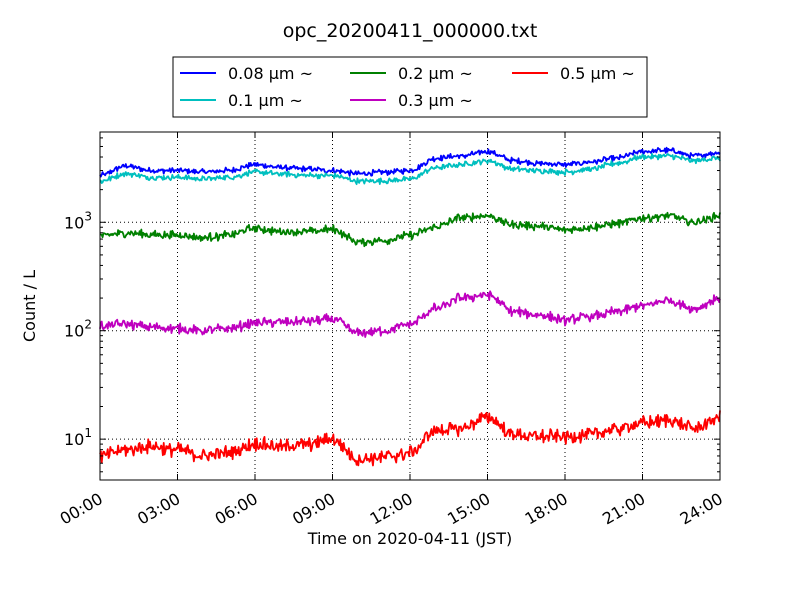 The height and width of the screenshot is (600, 800). Describe the element at coordinates (236, 509) in the screenshot. I see `x-tick-label: 06:00` at that location.